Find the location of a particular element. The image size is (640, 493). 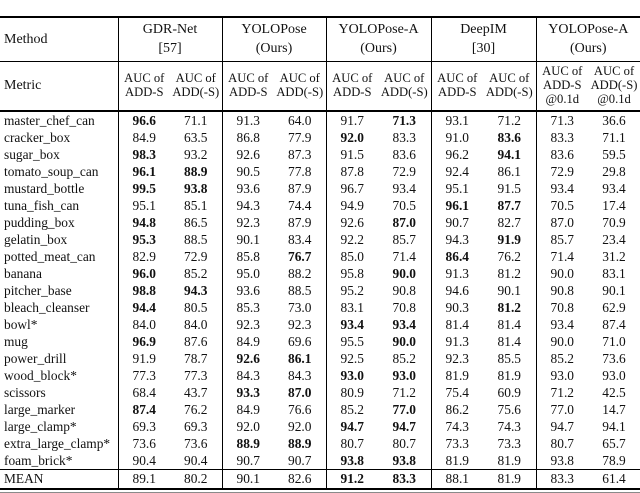

metric-value: 94.7 is located at coordinates (404, 426).